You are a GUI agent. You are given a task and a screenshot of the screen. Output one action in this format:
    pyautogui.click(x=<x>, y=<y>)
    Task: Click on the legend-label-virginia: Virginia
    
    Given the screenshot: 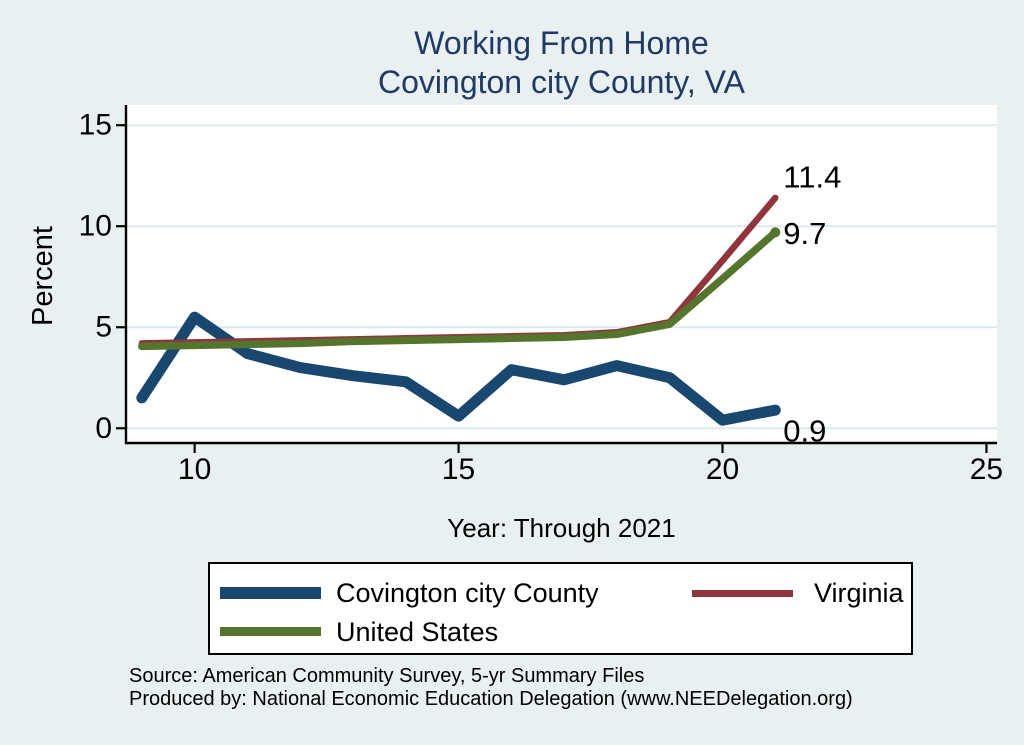 What is the action you would take?
    pyautogui.click(x=859, y=593)
    